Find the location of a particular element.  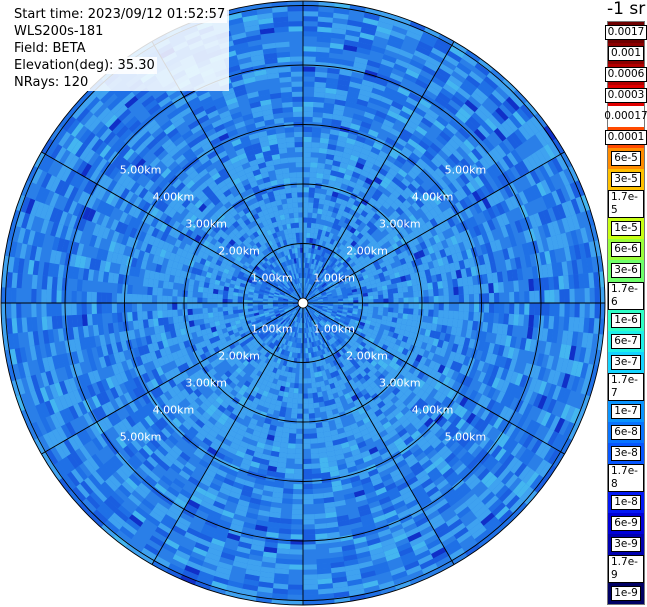

colorbar-tick-label: 1.7e-8 is located at coordinates (626, 477).